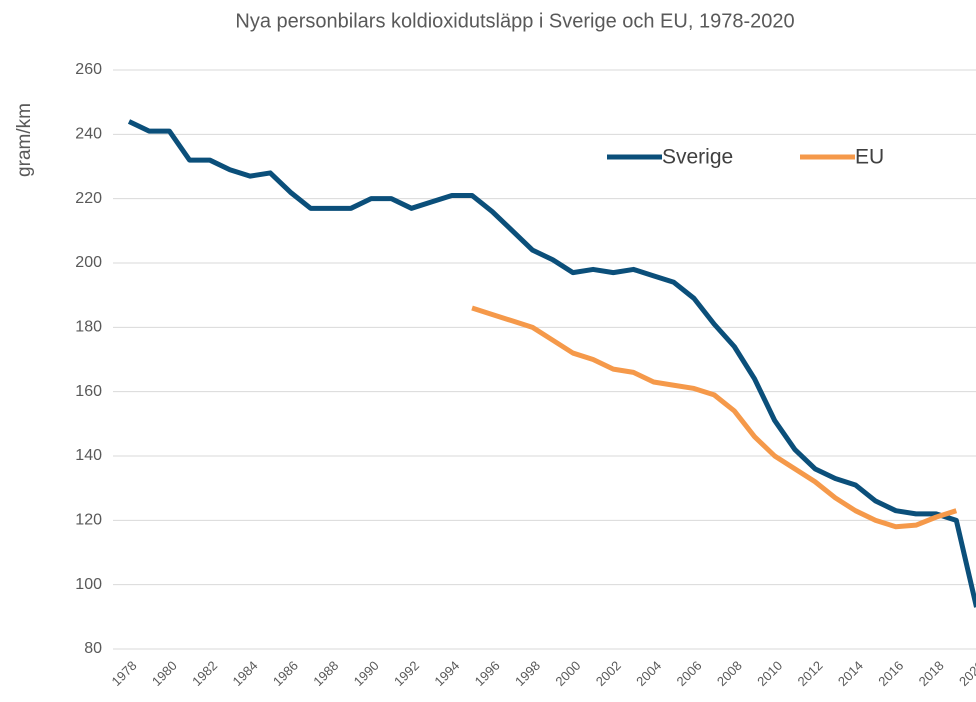 This screenshot has height=702, width=976. What do you see at coordinates (527, 673) in the screenshot?
I see `x-tick-label: 1998` at bounding box center [527, 673].